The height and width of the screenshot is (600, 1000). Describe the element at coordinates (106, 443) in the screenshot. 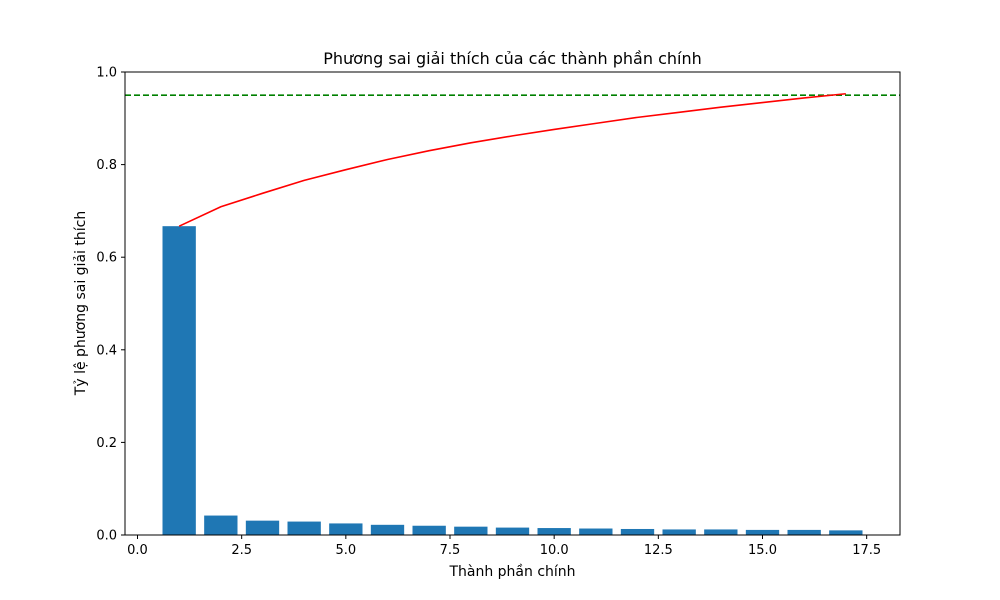

I see `y-tick-label: 0.2` at that location.